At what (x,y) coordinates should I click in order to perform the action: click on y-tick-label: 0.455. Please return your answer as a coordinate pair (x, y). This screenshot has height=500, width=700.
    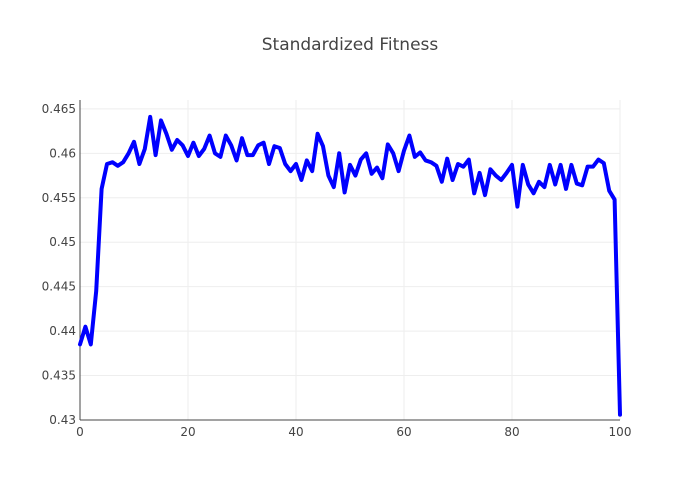
    Looking at the image, I should click on (59, 198).